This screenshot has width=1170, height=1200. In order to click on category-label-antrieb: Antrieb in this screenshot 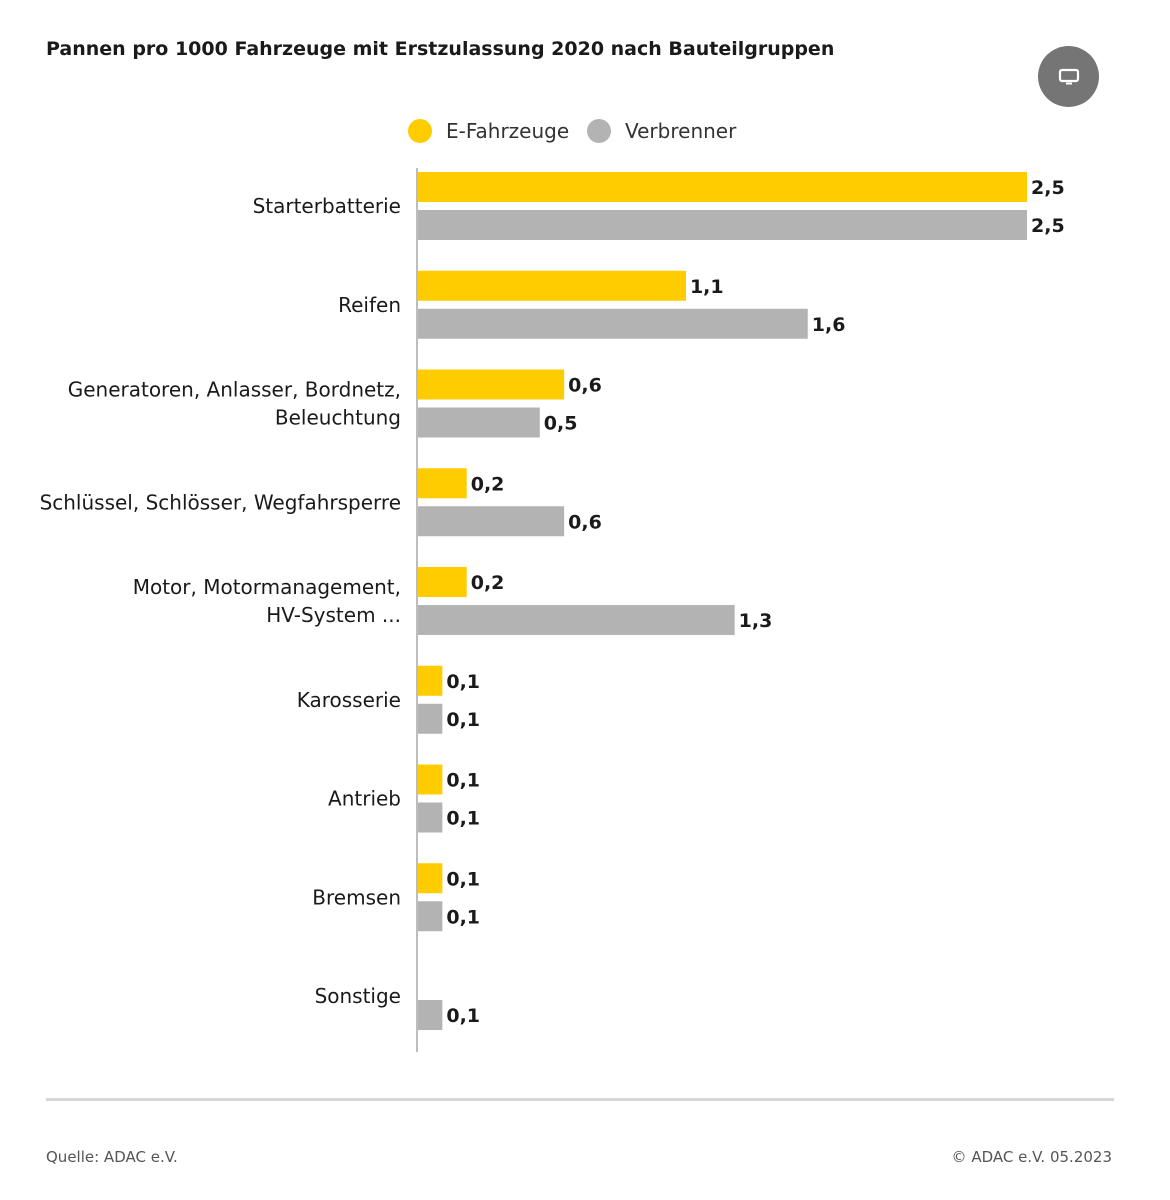, I will do `click(364, 799)`.